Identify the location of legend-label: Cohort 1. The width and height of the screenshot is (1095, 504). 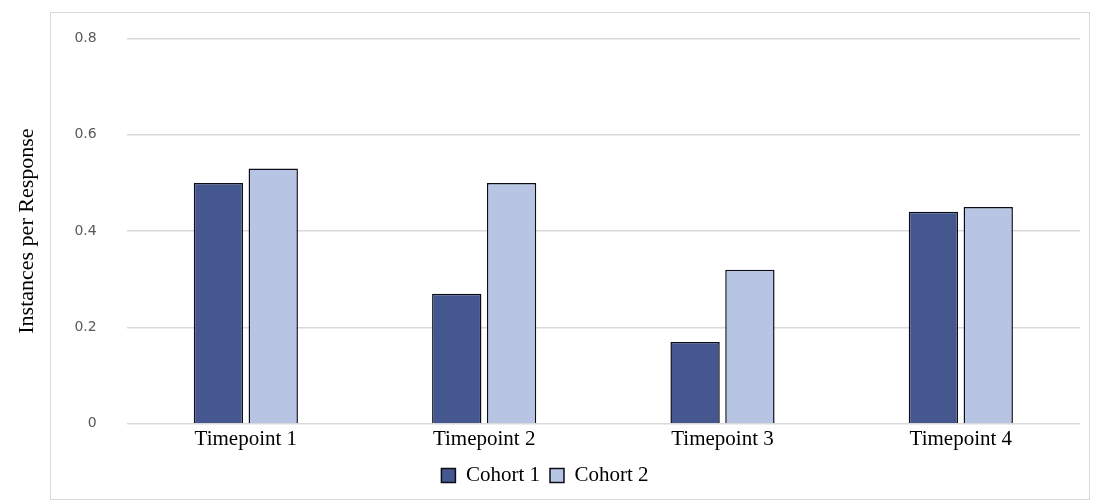
(503, 474).